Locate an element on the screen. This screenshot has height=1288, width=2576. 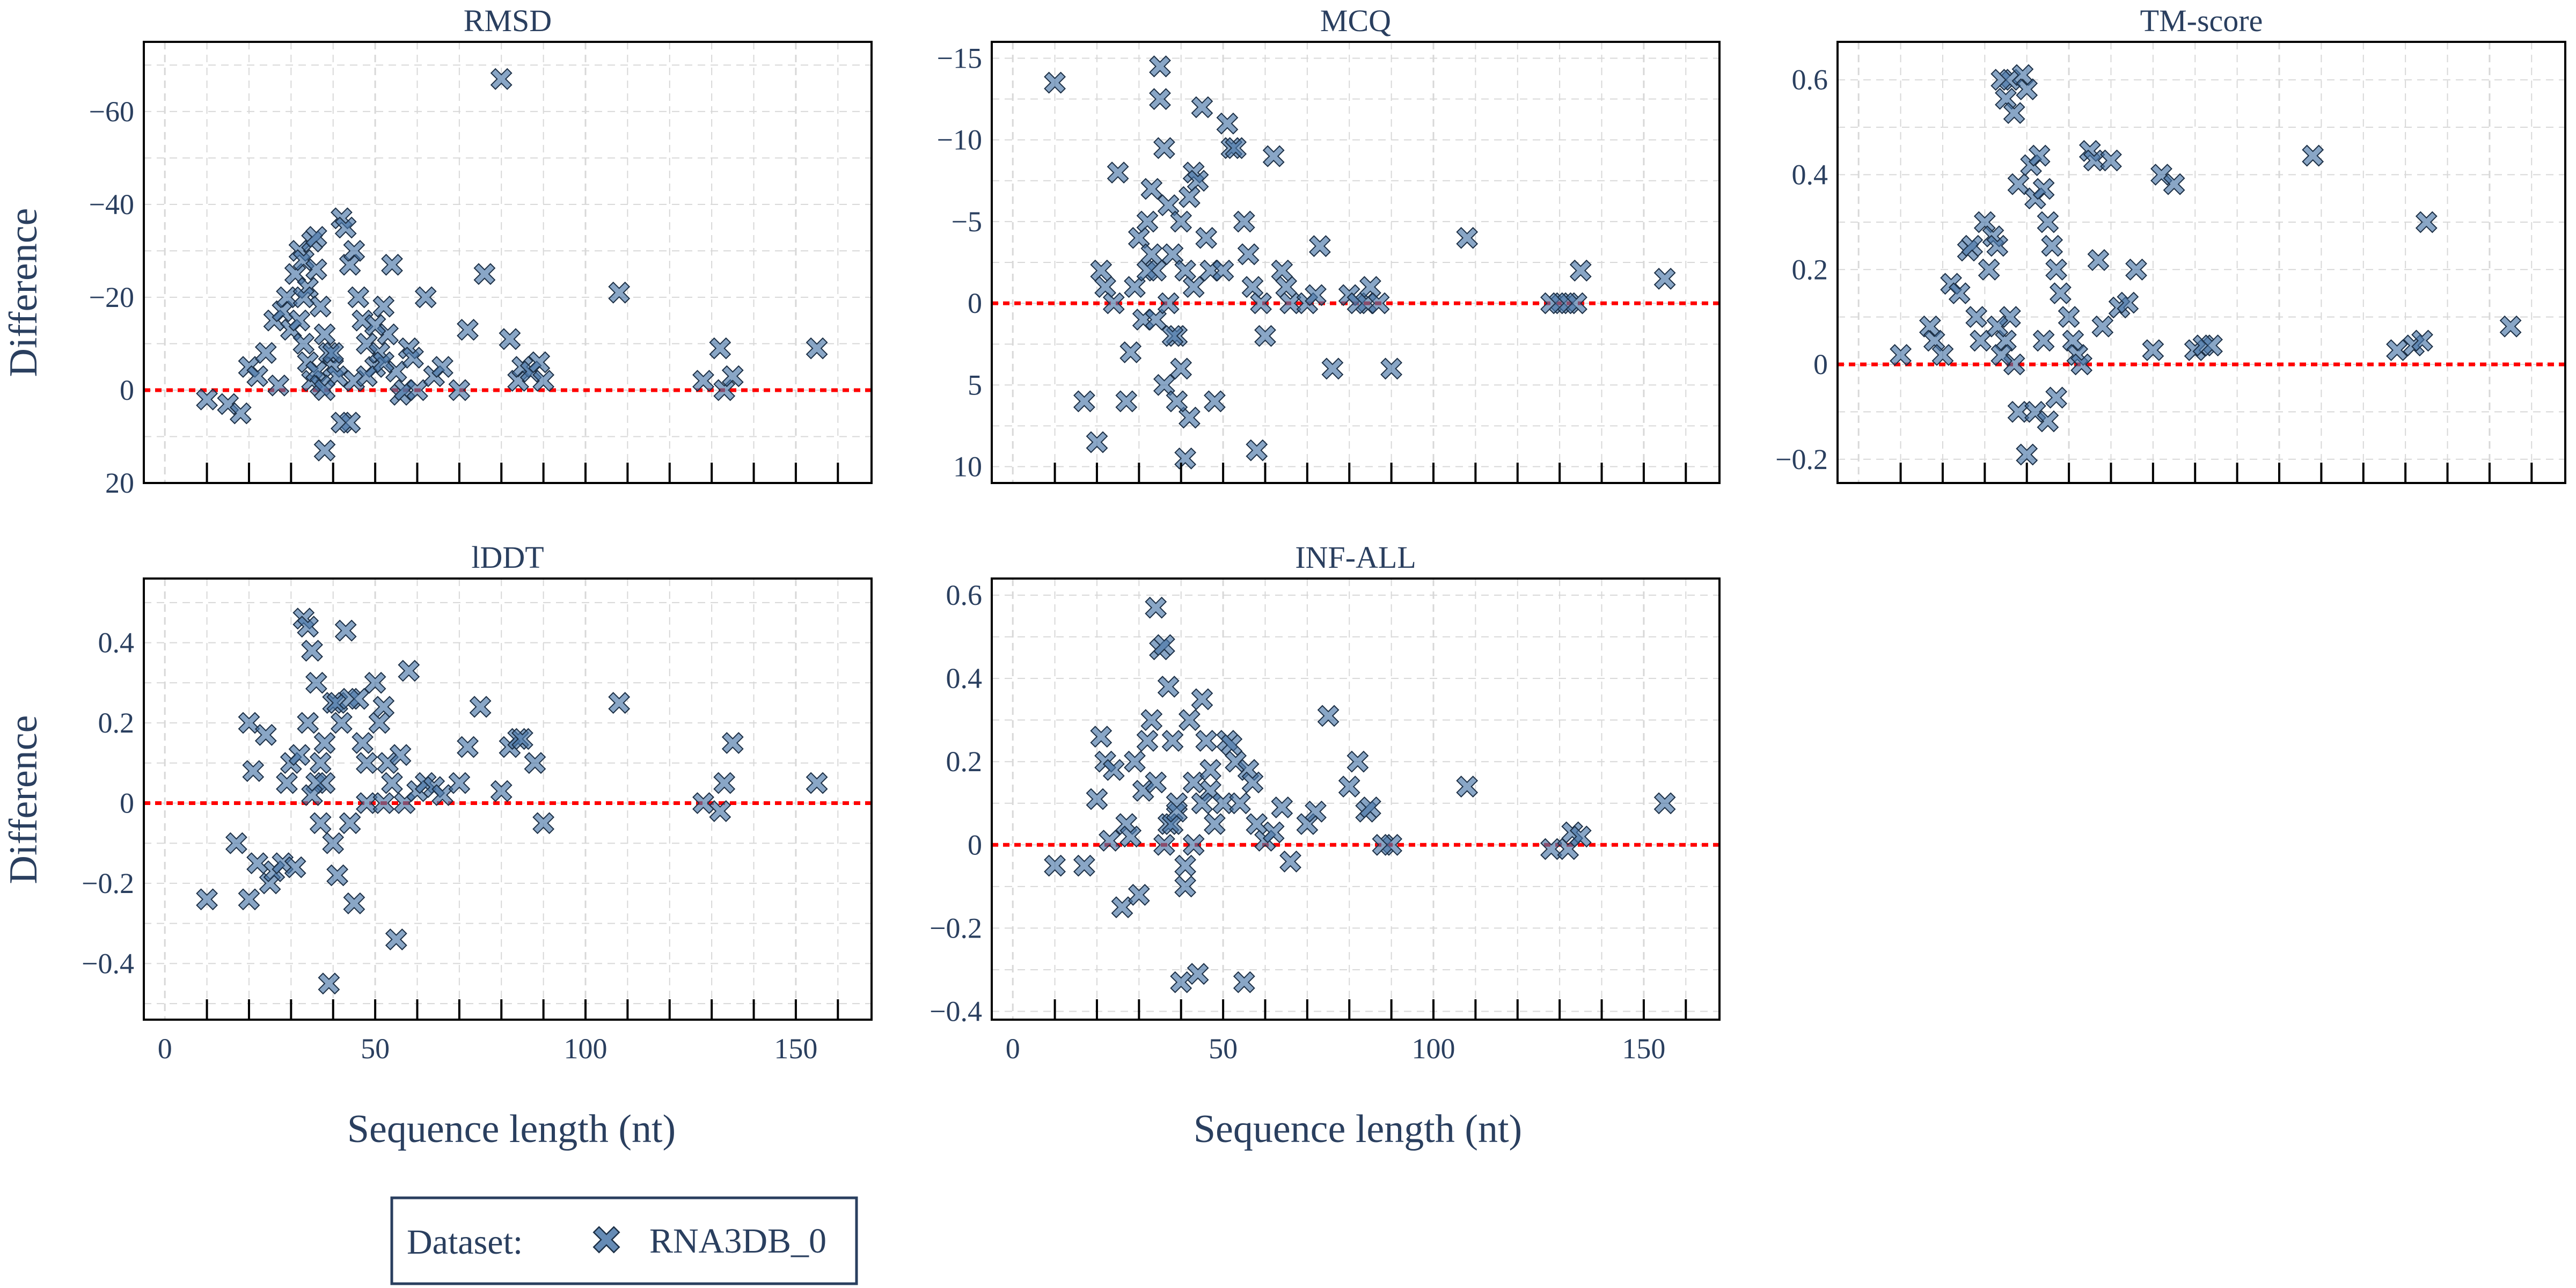
subplot-1: −15 −10 −5 0 5 10 MCQ is located at coordinates (1329, 243).